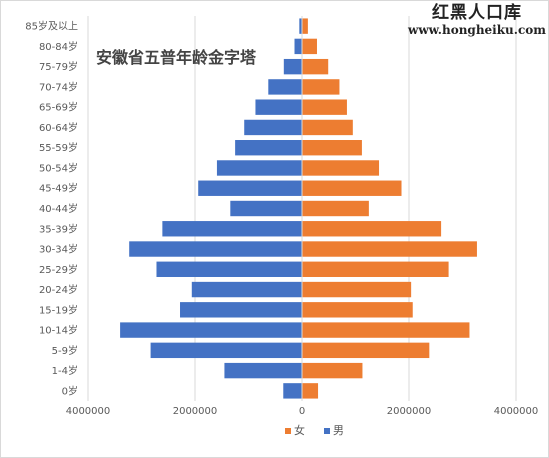  Describe the element at coordinates (58, 309) in the screenshot. I see `y-tick-label: 15-19岁` at that location.